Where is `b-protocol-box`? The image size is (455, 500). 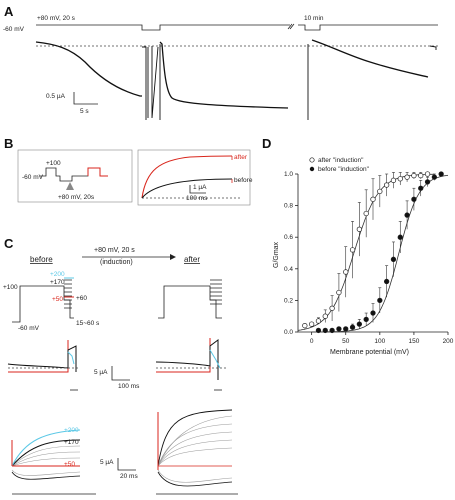
b-protocol-box is located at coordinates (75, 176).